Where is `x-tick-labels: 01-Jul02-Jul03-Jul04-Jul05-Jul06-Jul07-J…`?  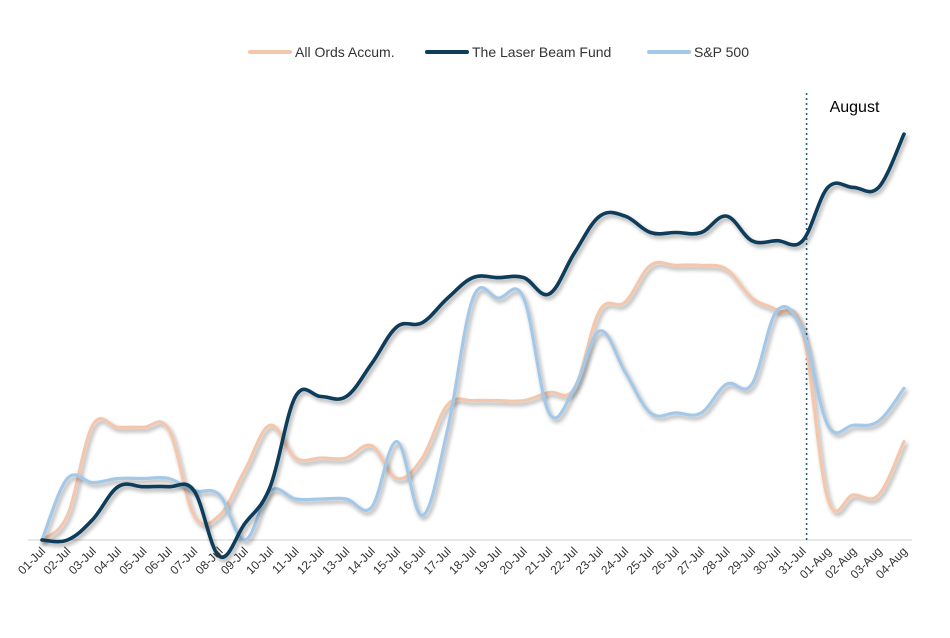 x-tick-labels: 01-Jul02-Jul03-Jul04-Jul05-Jul06-Jul07-J… is located at coordinates (462, 562).